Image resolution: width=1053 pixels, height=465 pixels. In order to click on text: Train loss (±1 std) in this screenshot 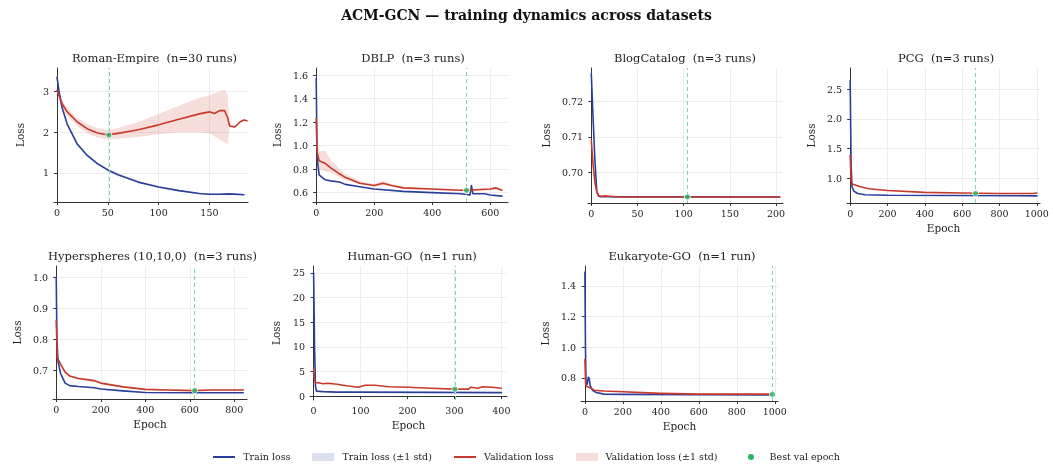, I will do `click(387, 456)`.